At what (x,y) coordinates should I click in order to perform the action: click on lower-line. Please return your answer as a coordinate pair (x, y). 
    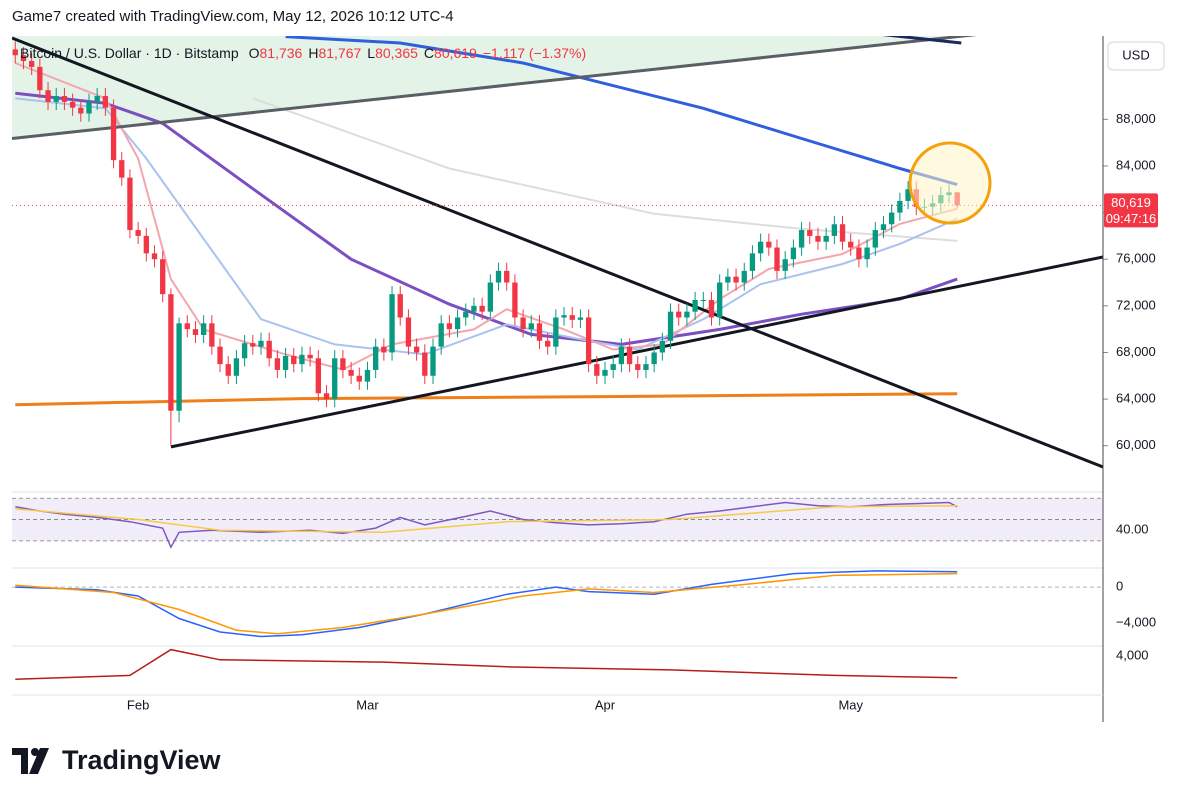
    Looking at the image, I should click on (486, 664).